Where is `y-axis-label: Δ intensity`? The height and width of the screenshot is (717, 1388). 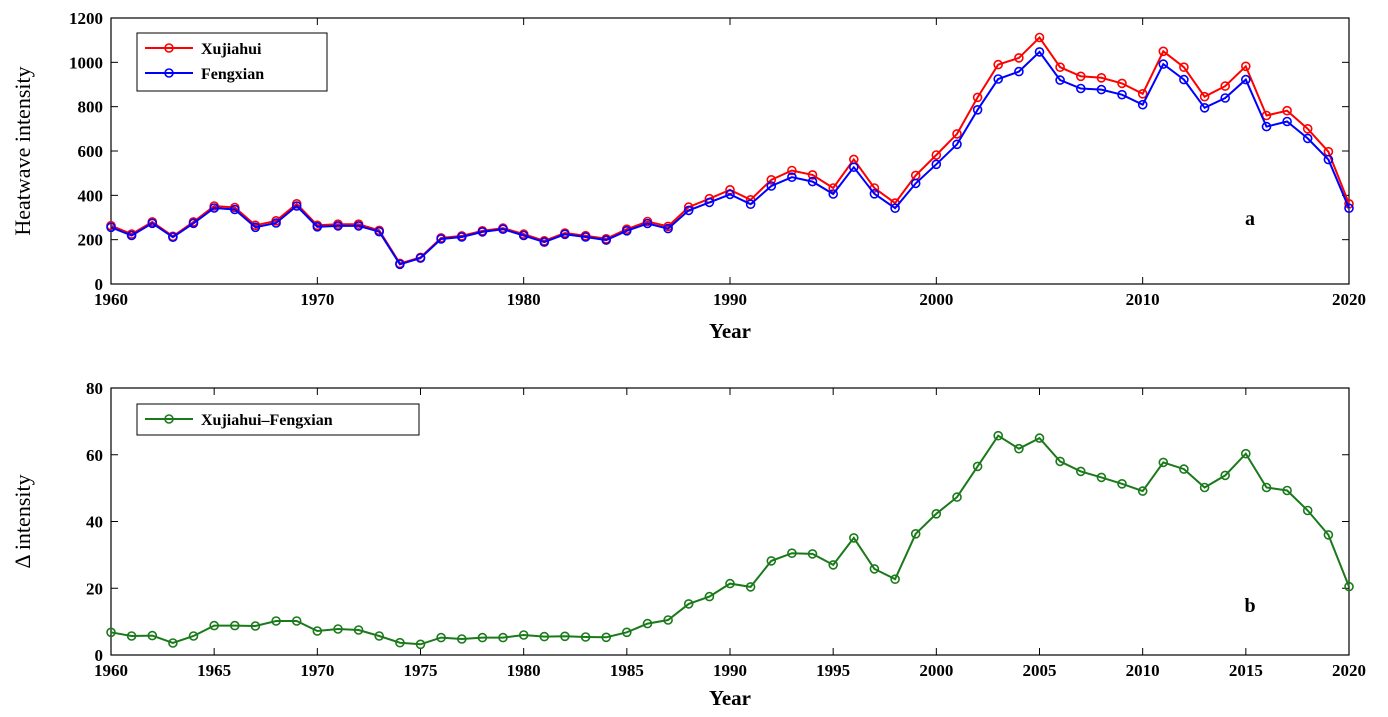 y-axis-label: Δ intensity is located at coordinates (22, 521).